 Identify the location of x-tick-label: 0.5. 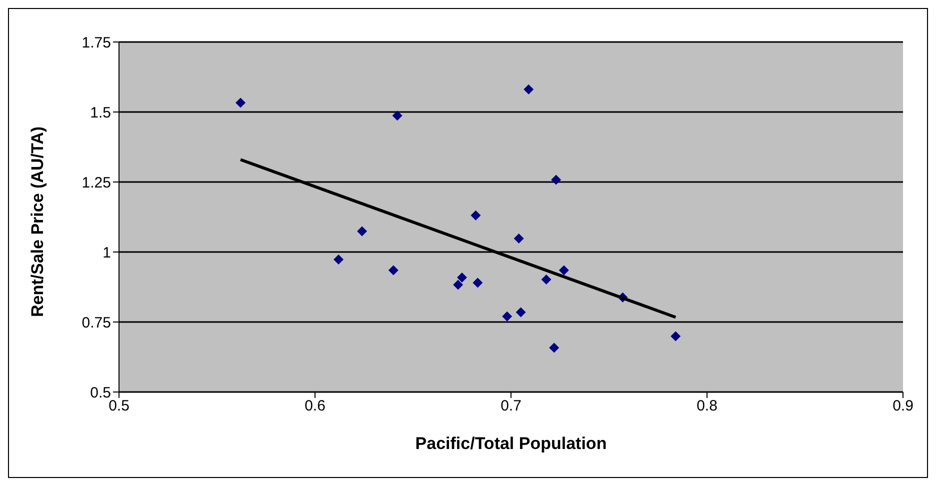
(119, 406).